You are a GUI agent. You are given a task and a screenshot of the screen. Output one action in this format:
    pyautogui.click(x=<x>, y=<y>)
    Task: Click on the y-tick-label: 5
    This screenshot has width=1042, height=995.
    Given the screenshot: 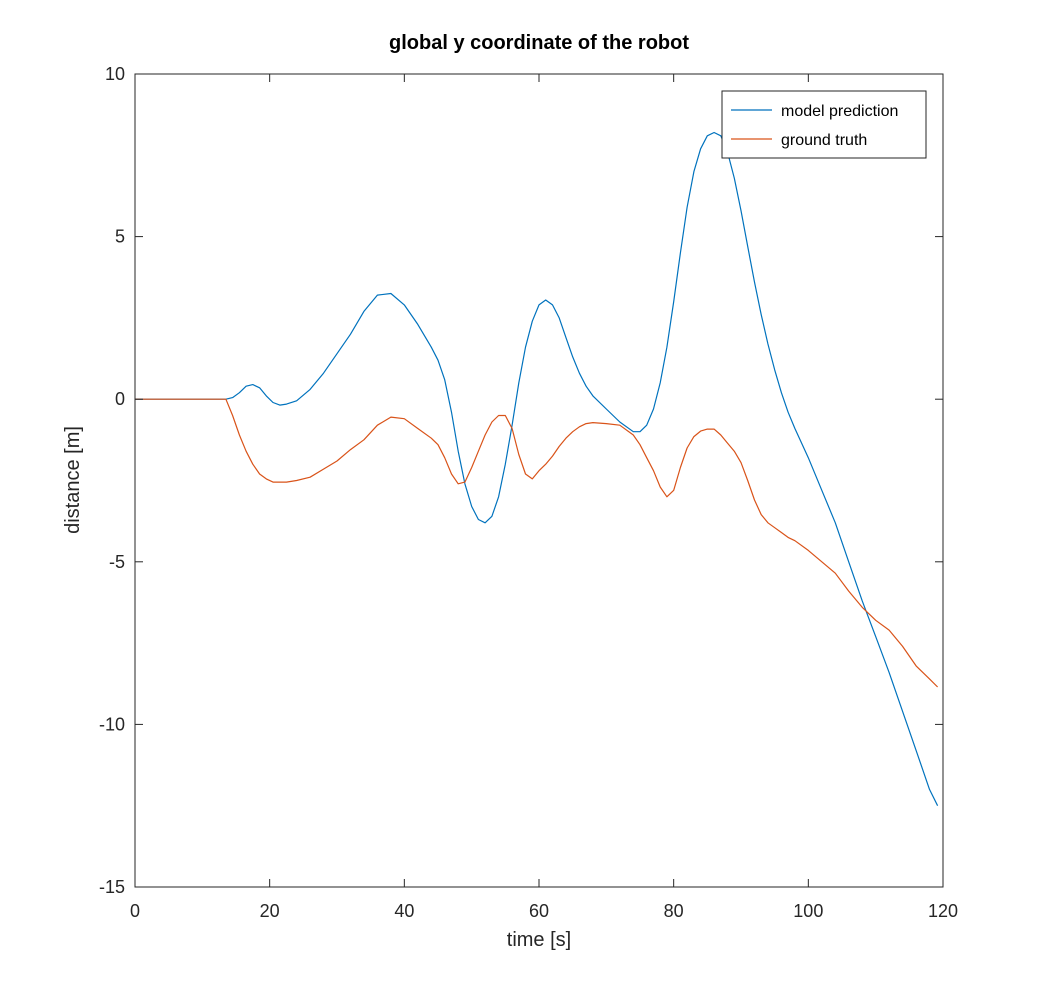 What is the action you would take?
    pyautogui.click(x=120, y=237)
    